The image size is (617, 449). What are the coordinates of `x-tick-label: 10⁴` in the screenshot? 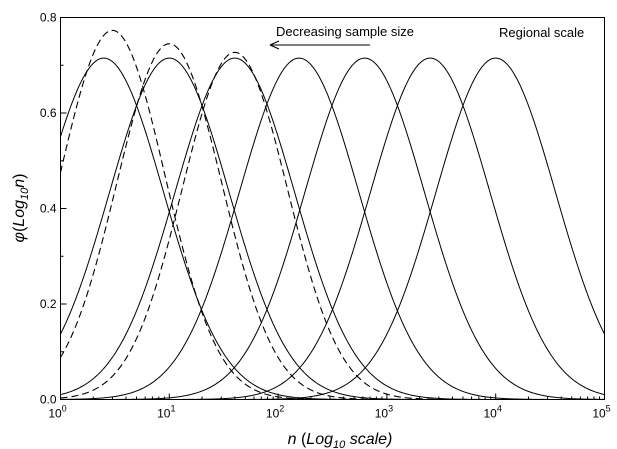 It's located at (493, 412).